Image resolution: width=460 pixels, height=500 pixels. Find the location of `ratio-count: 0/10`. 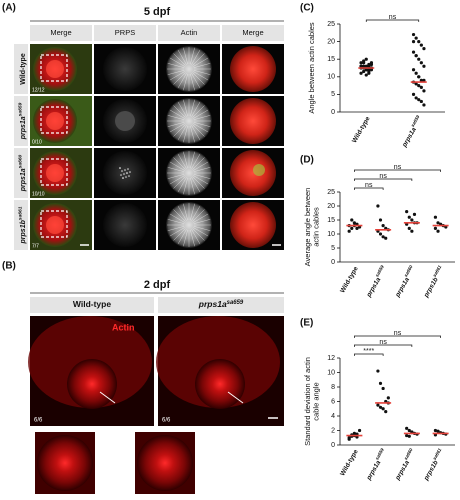

ratio-count: 0/10 is located at coordinates (37, 142).